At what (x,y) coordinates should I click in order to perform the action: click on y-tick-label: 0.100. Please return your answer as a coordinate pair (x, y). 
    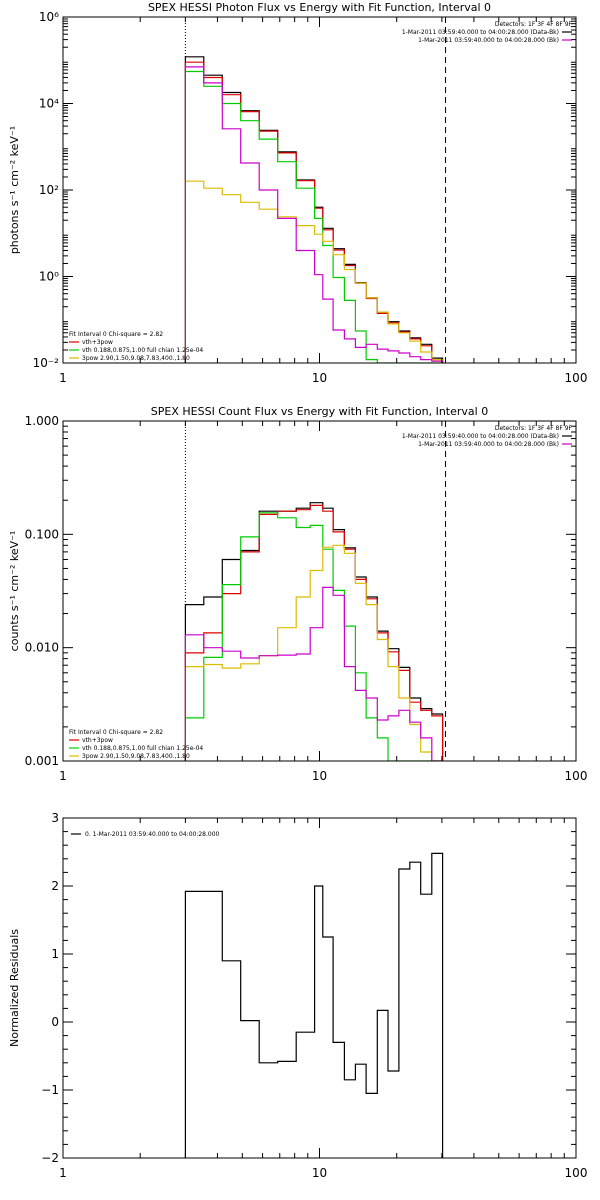
    Looking at the image, I should click on (42, 534).